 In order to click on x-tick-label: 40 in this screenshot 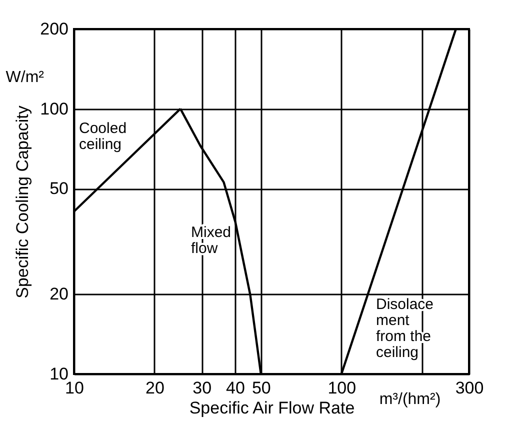, I will do `click(235, 388)`.